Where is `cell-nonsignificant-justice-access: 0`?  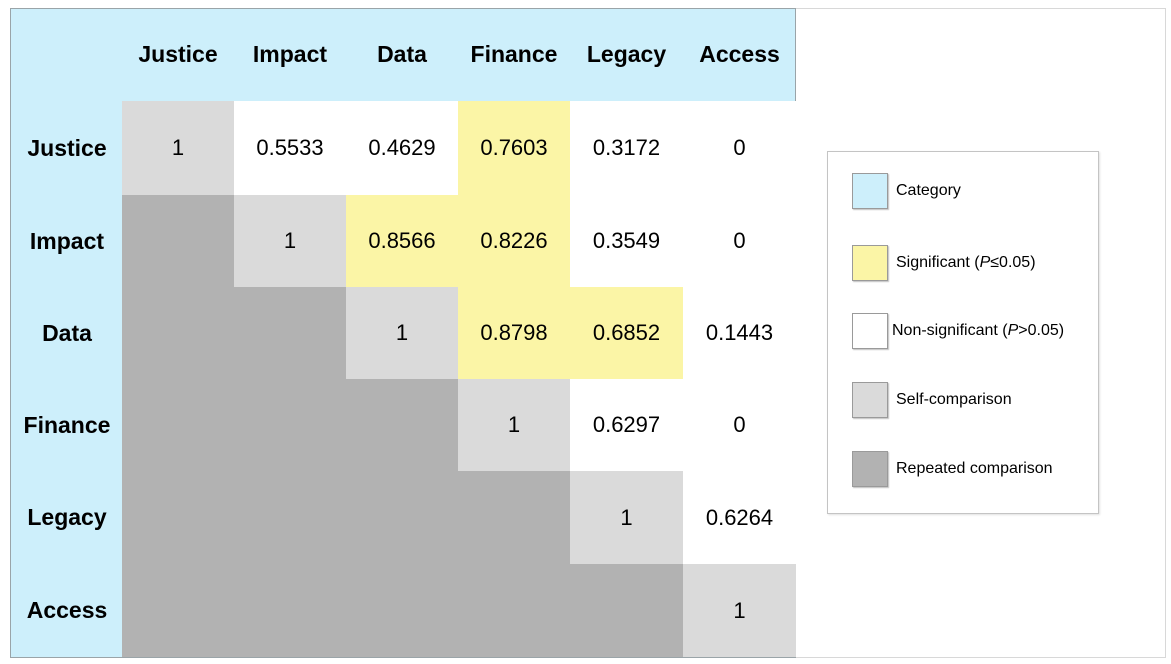
cell-nonsignificant-justice-access: 0 is located at coordinates (739, 148).